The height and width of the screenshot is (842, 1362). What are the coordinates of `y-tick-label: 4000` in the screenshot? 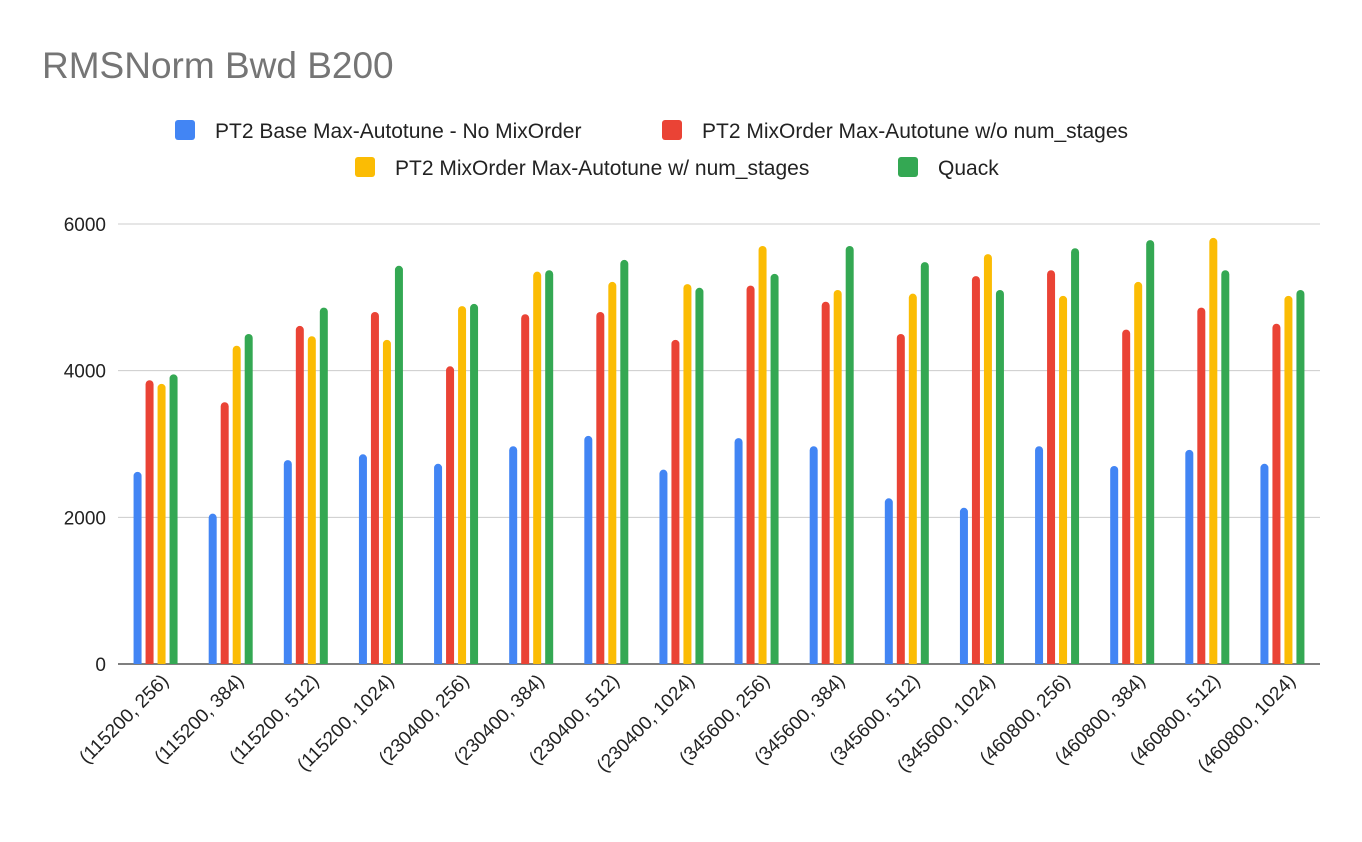 It's located at (85, 372).